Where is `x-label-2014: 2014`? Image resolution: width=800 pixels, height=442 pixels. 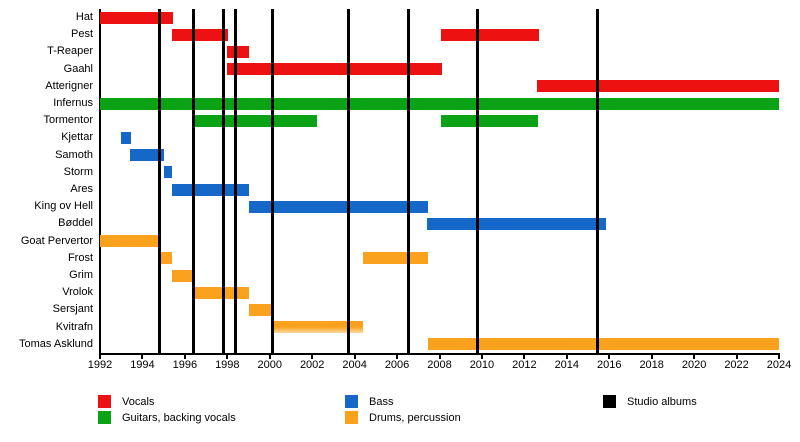
x-label-2014: 2014 is located at coordinates (567, 365).